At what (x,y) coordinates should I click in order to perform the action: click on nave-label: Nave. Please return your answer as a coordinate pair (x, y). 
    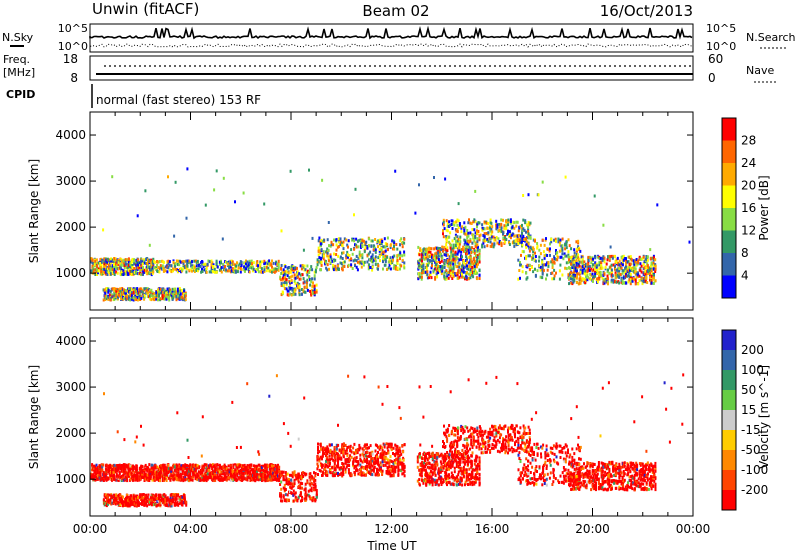
    Looking at the image, I should click on (760, 70).